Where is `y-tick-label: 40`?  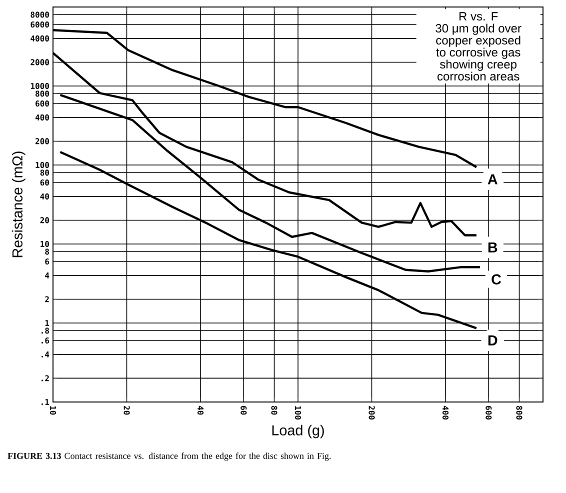 y-tick-label: 40 is located at coordinates (44, 196).